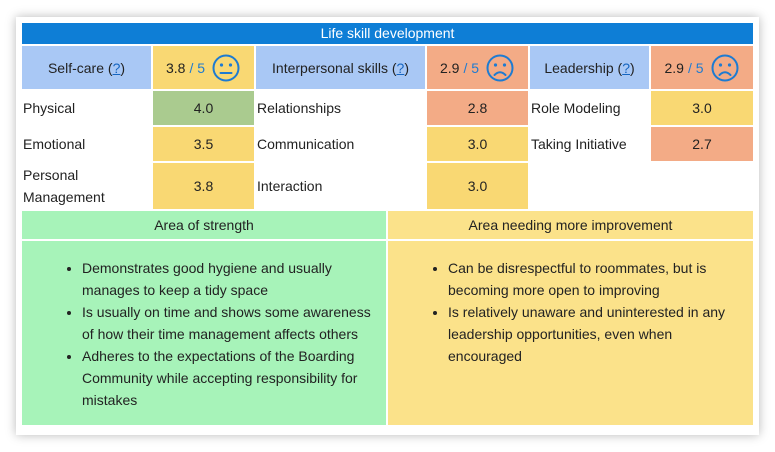  I want to click on row-value-taking-initiative: 2.7, so click(702, 144).